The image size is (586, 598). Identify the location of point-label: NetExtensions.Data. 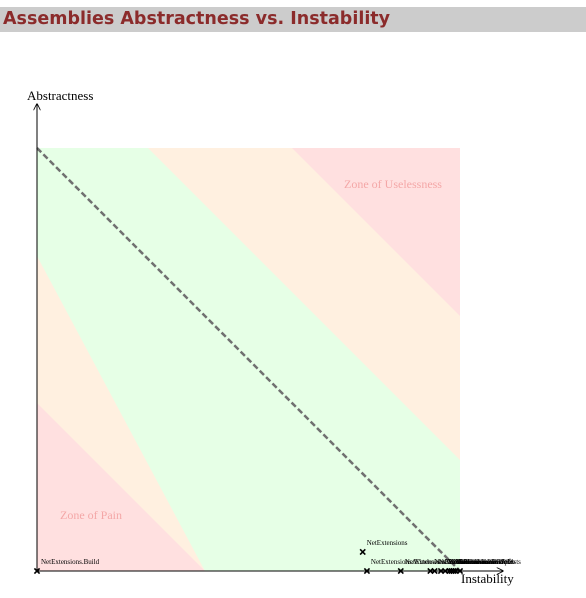
(477, 562).